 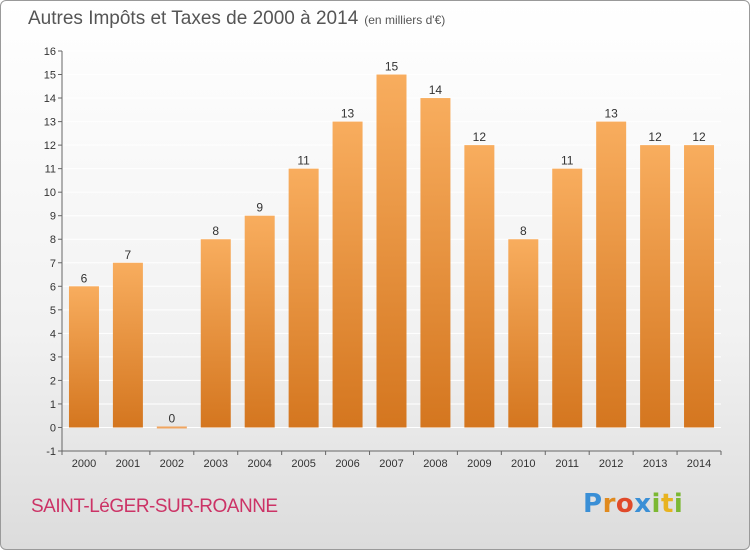 What do you see at coordinates (50, 170) in the screenshot?
I see `y-tick-label: 11` at bounding box center [50, 170].